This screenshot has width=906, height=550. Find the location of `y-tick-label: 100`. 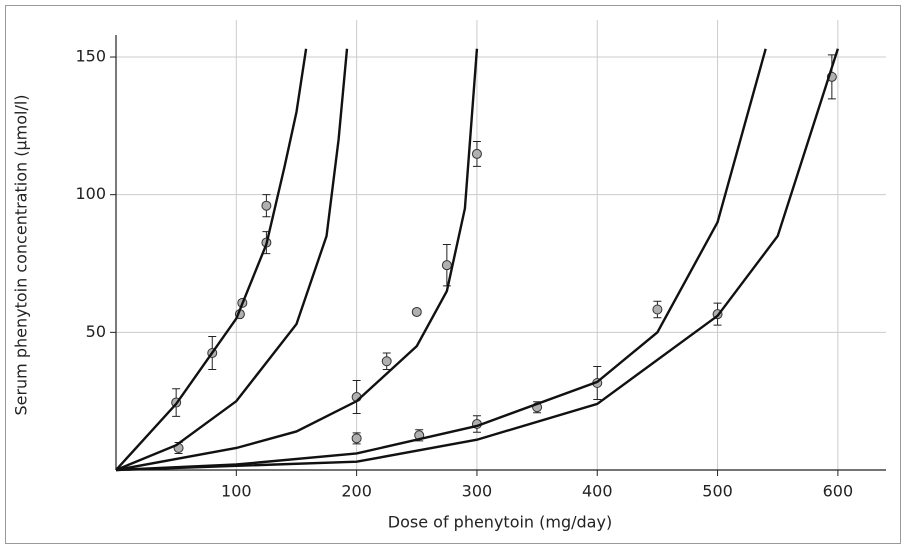

y-tick-label: 100 is located at coordinates (90, 193).